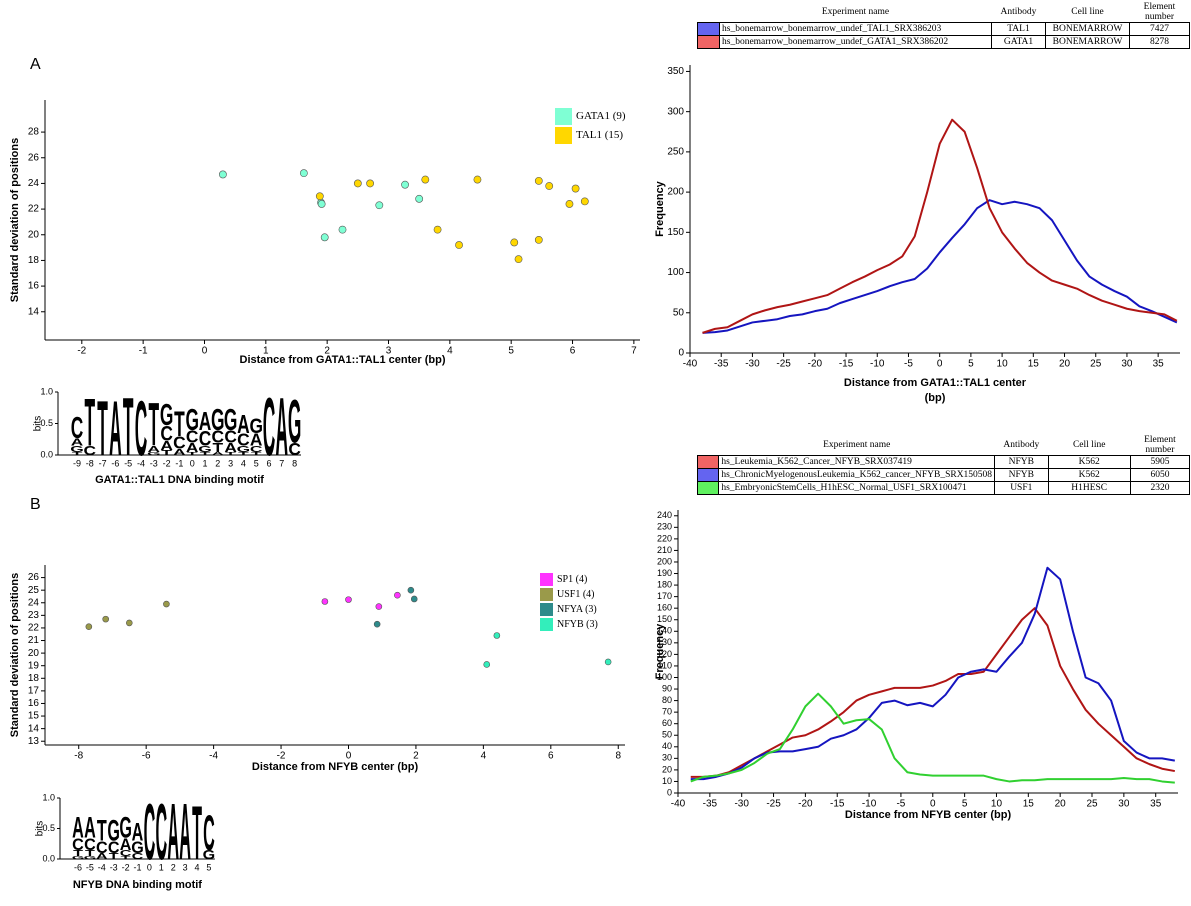 Image resolution: width=1191 pixels, height=906 pixels. I want to click on y-tick-label: 150, so click(675, 232).